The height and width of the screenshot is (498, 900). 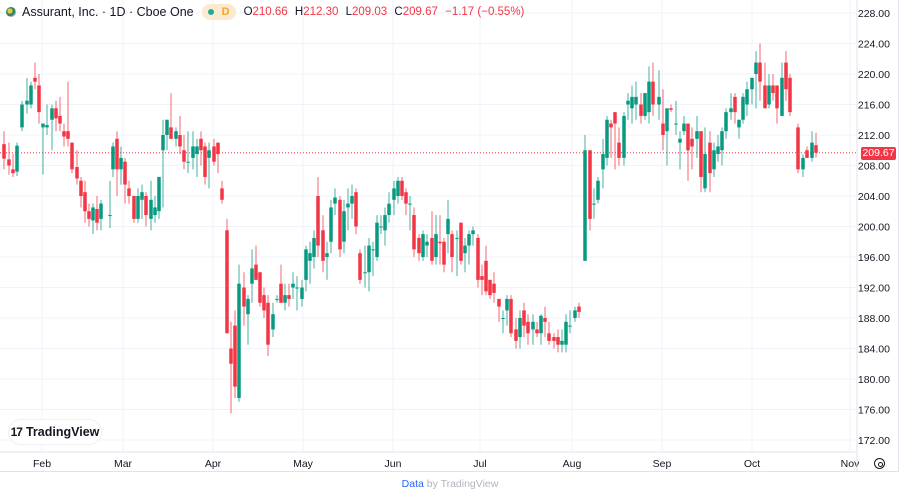 What do you see at coordinates (213, 464) in the screenshot?
I see `x-axis-tick: Apr` at bounding box center [213, 464].